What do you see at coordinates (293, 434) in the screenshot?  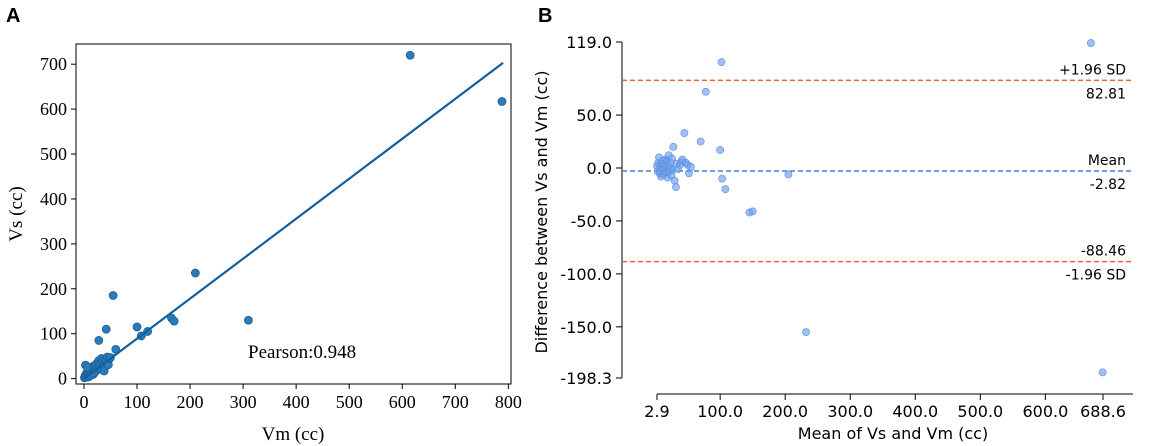 I see `x-axis-label-a: Vm (cc)` at bounding box center [293, 434].